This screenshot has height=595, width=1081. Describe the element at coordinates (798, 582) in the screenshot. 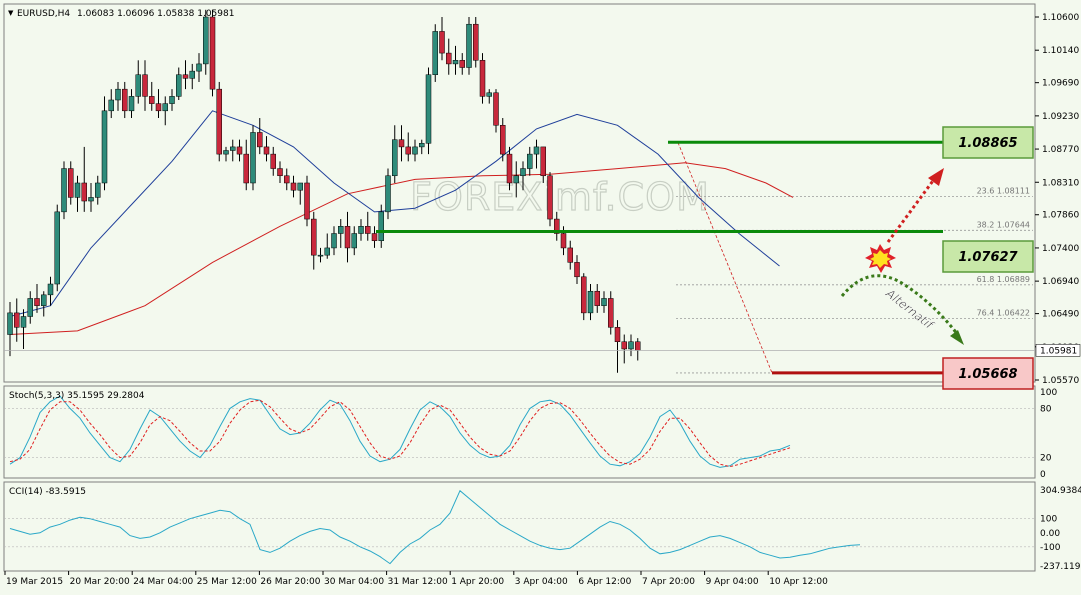

I see `time-tick-label: 10 Apr 12:00` at that location.